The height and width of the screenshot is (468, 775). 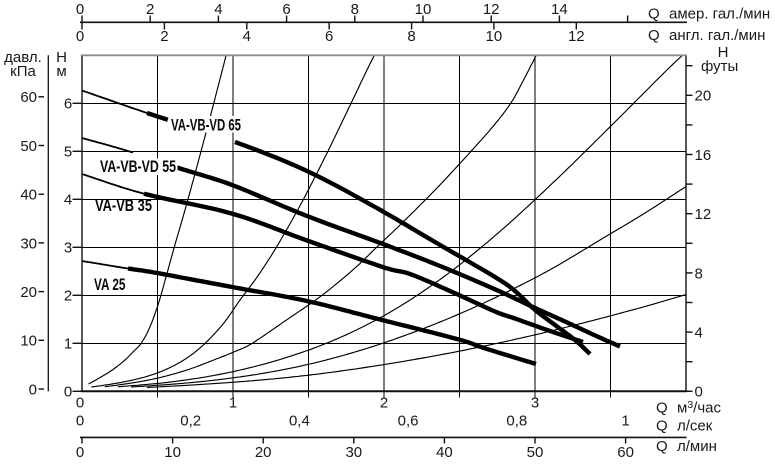 What do you see at coordinates (697, 446) in the screenshot?
I see `svg-text: л/мин` at bounding box center [697, 446].